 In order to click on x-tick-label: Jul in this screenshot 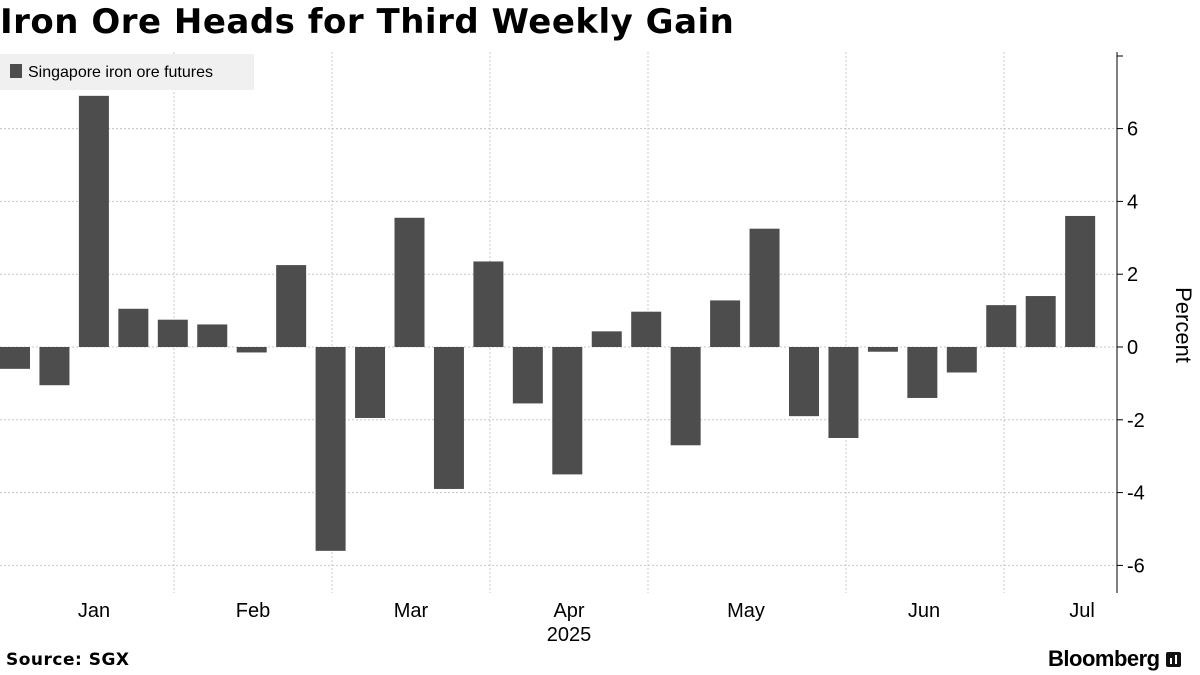, I will do `click(1082, 611)`.